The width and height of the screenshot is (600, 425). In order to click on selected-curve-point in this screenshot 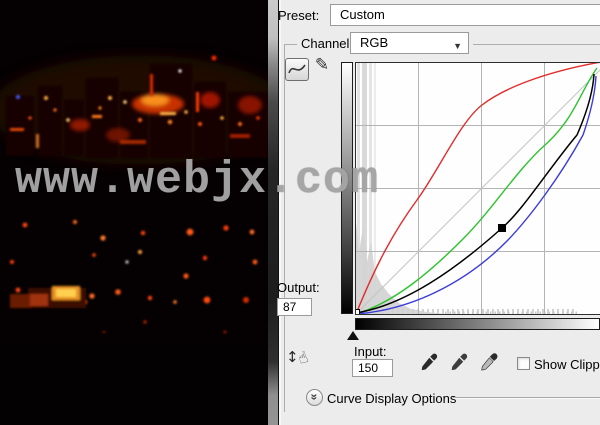, I will do `click(502, 228)`.